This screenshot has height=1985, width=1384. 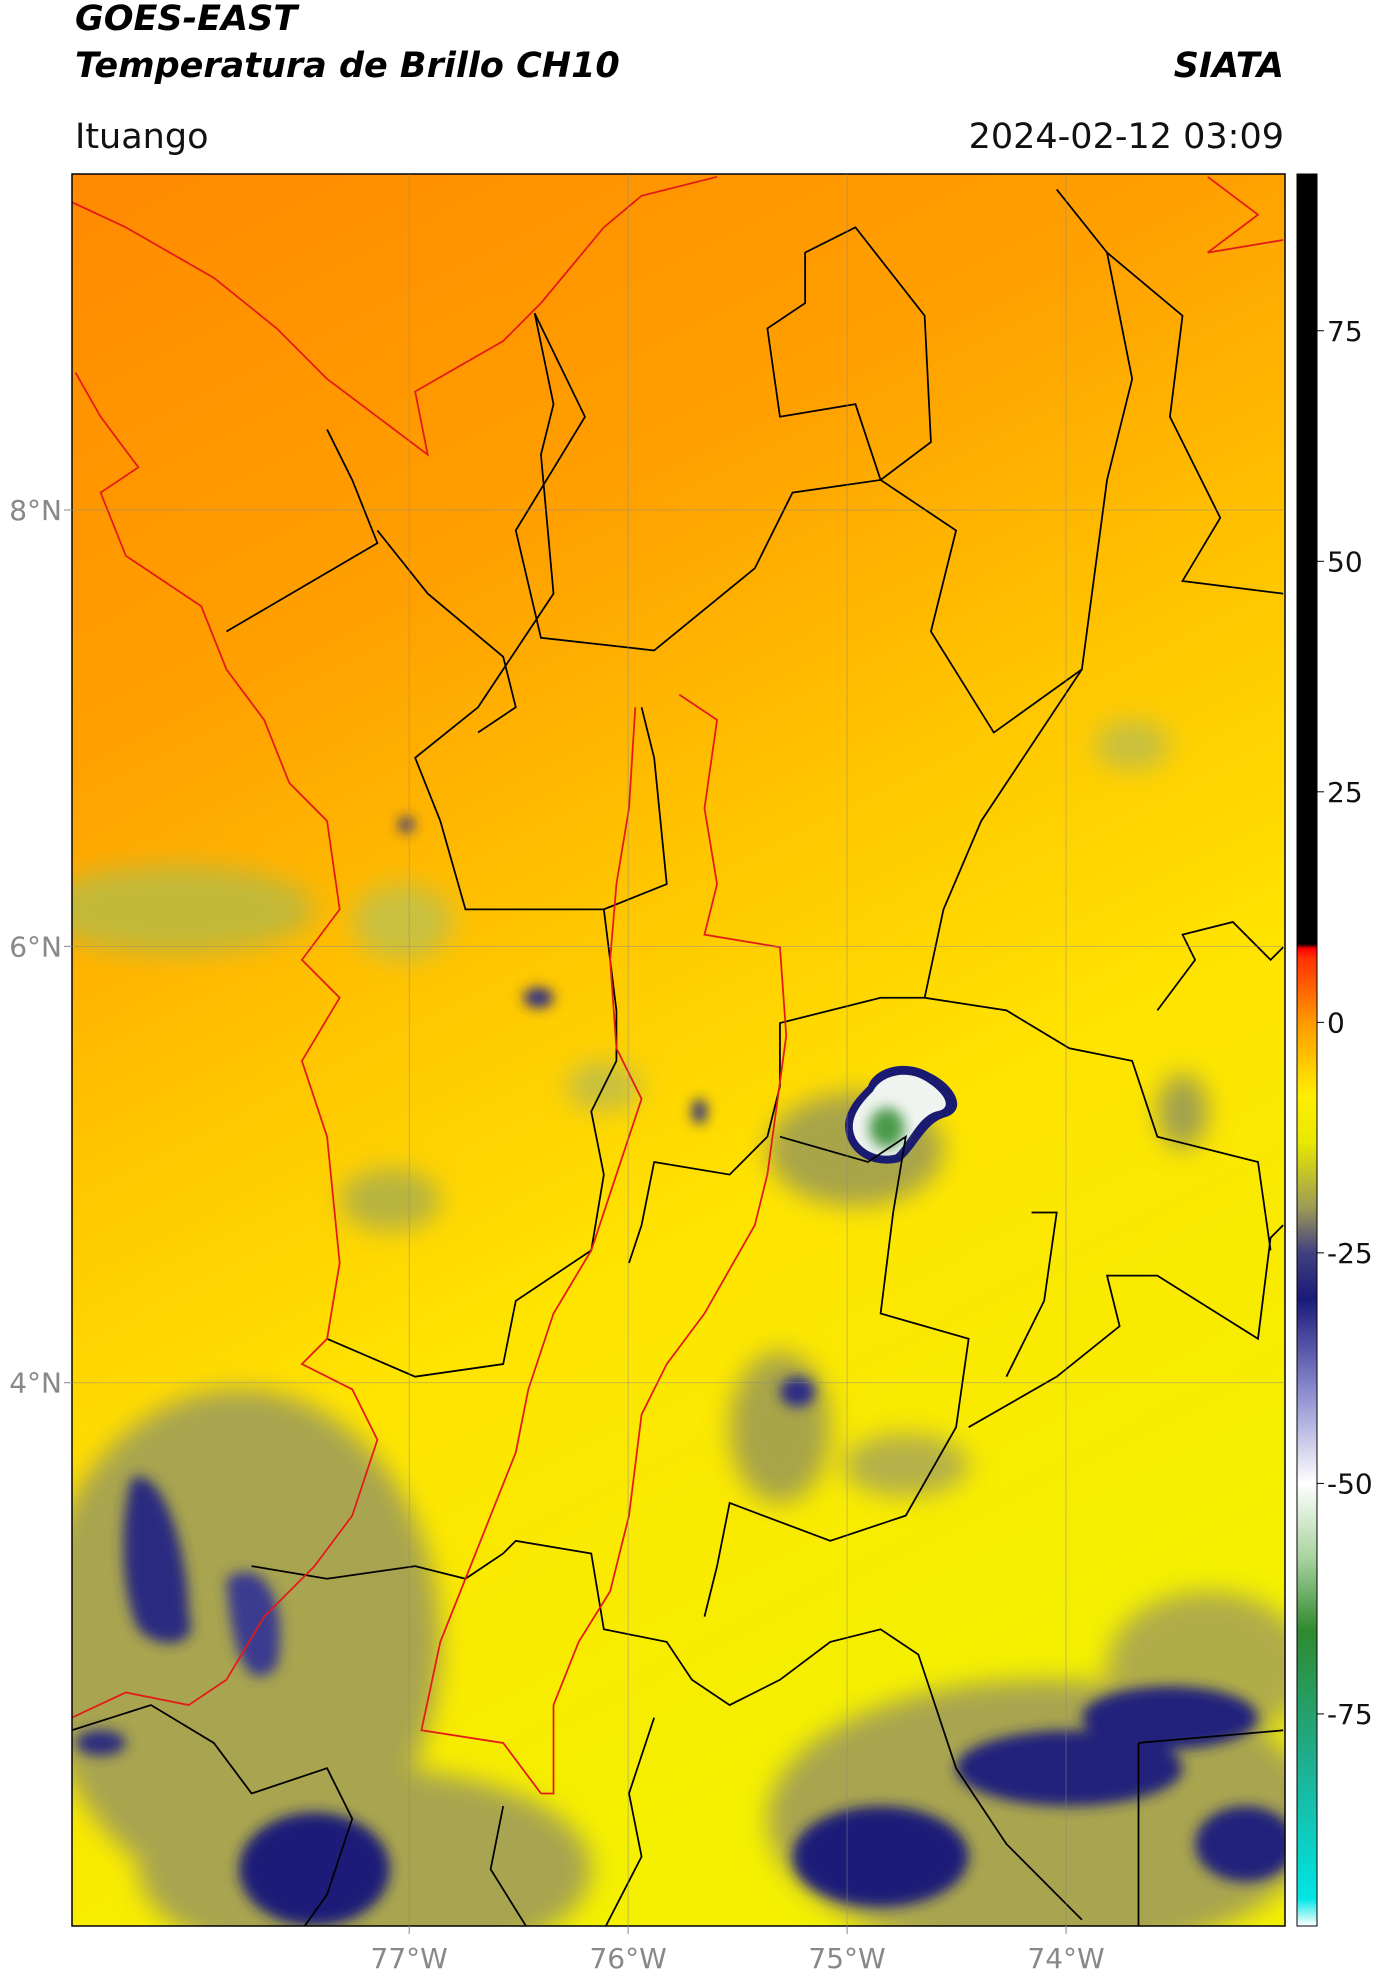 What do you see at coordinates (35, 510) in the screenshot?
I see `y-tick-label: 8°N` at bounding box center [35, 510].